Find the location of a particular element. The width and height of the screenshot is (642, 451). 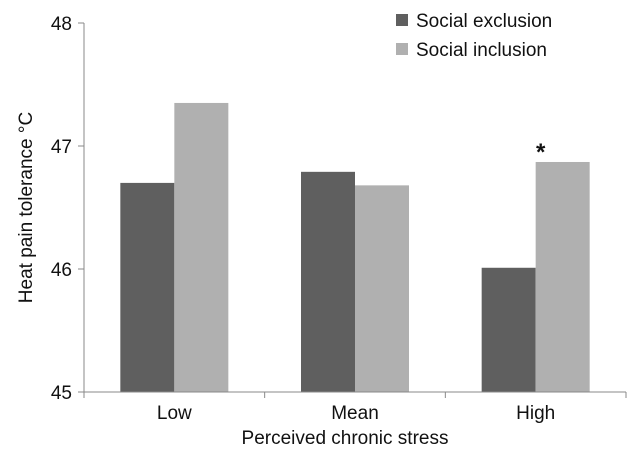

x-tick-label: High is located at coordinates (535, 413).